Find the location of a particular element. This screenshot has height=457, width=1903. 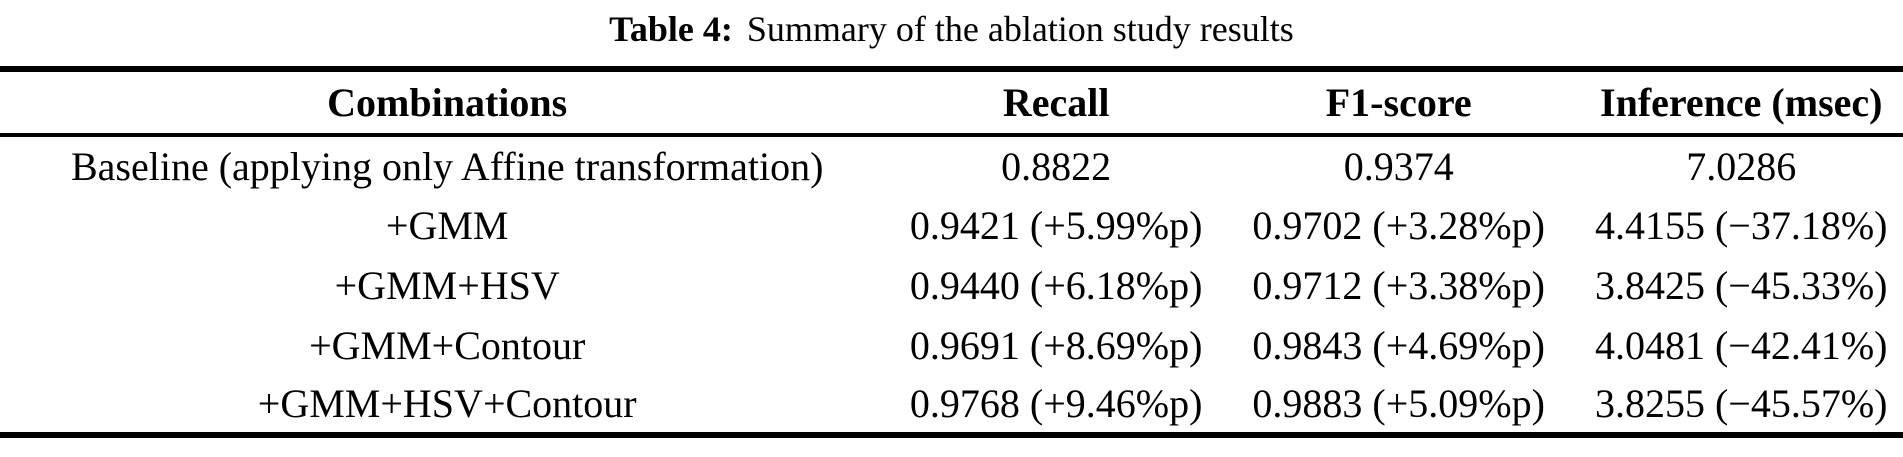

cell-combination: +GMM+Contour is located at coordinates (447, 345).